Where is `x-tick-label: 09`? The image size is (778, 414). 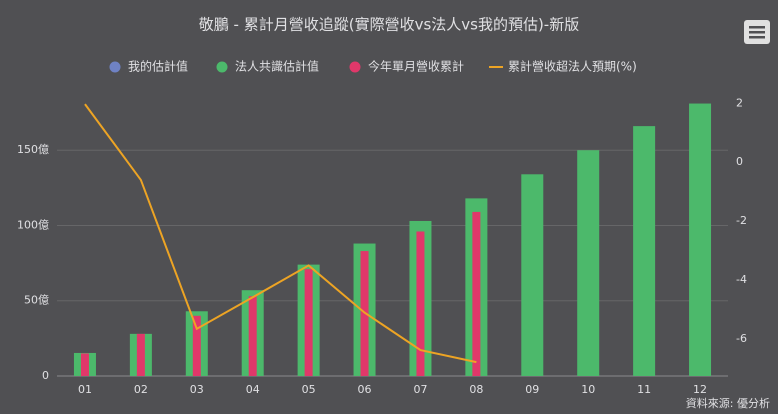
x-tick-label: 09 is located at coordinates (532, 389).